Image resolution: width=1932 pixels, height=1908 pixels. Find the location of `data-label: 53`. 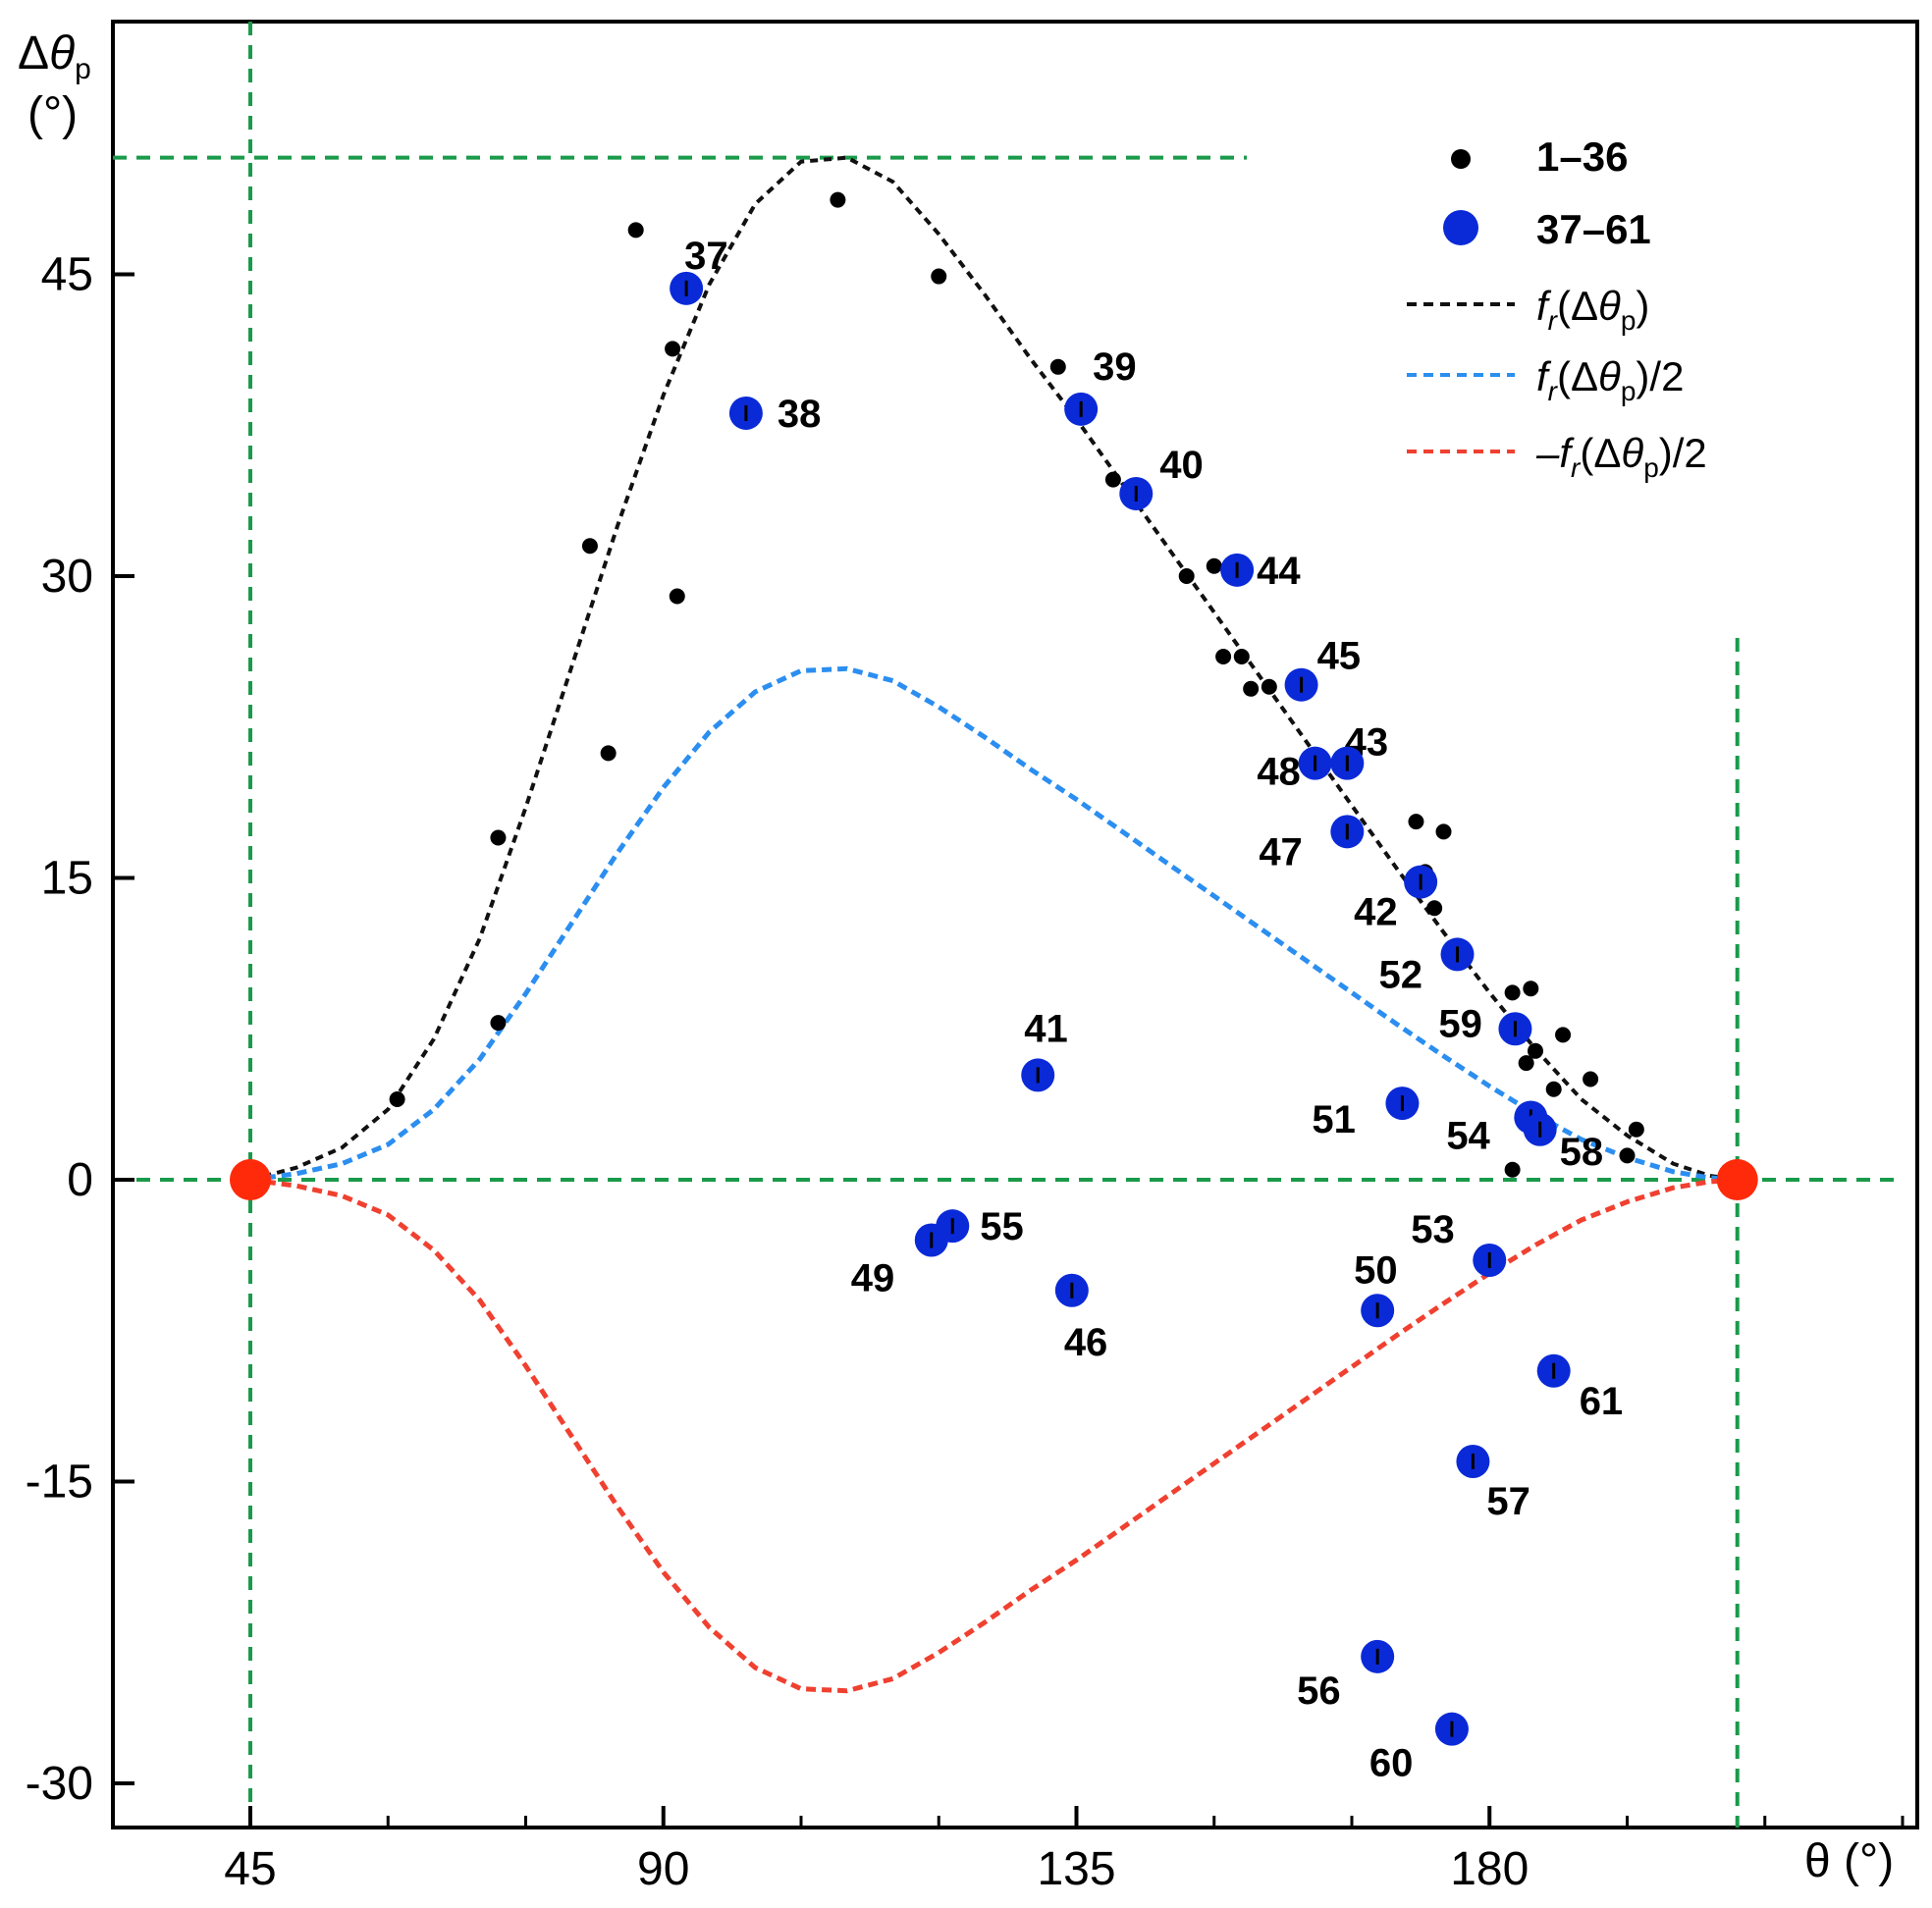

data-label: 53 is located at coordinates (1433, 1229).